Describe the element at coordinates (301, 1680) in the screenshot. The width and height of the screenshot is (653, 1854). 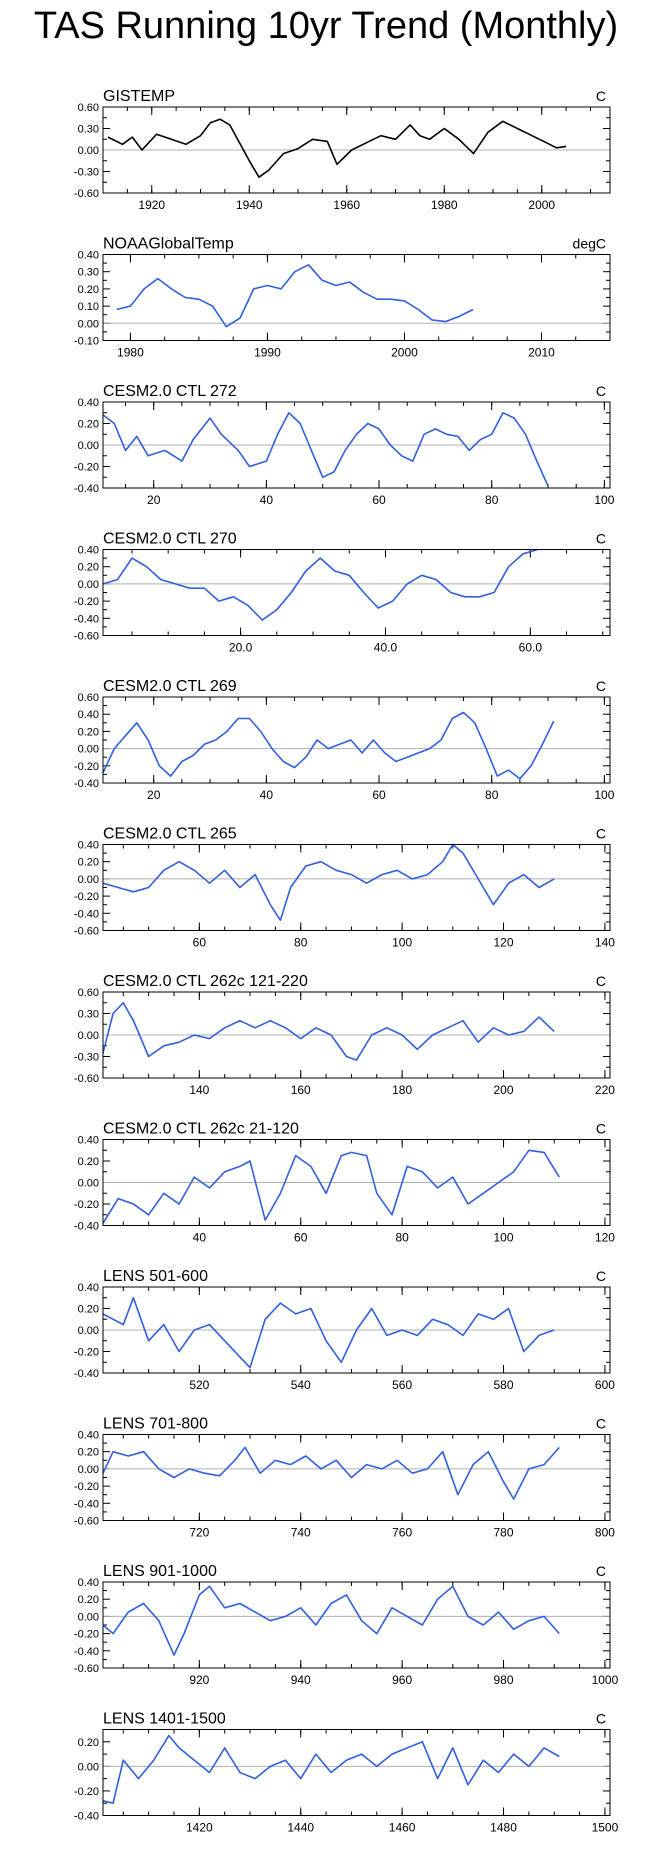
I see `x-tick-label: 940` at that location.